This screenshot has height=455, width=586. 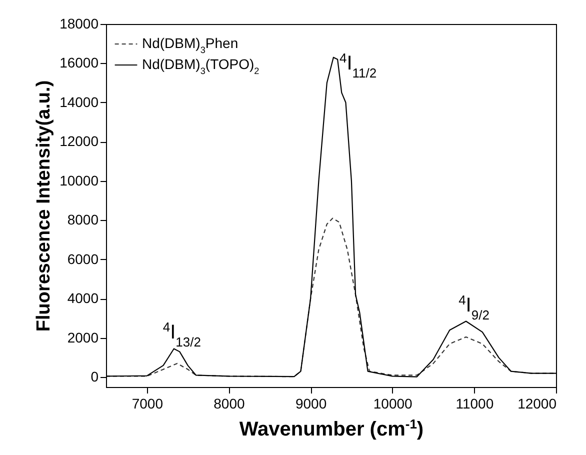 I want to click on y-tick-label: 0, so click(x=94, y=376).